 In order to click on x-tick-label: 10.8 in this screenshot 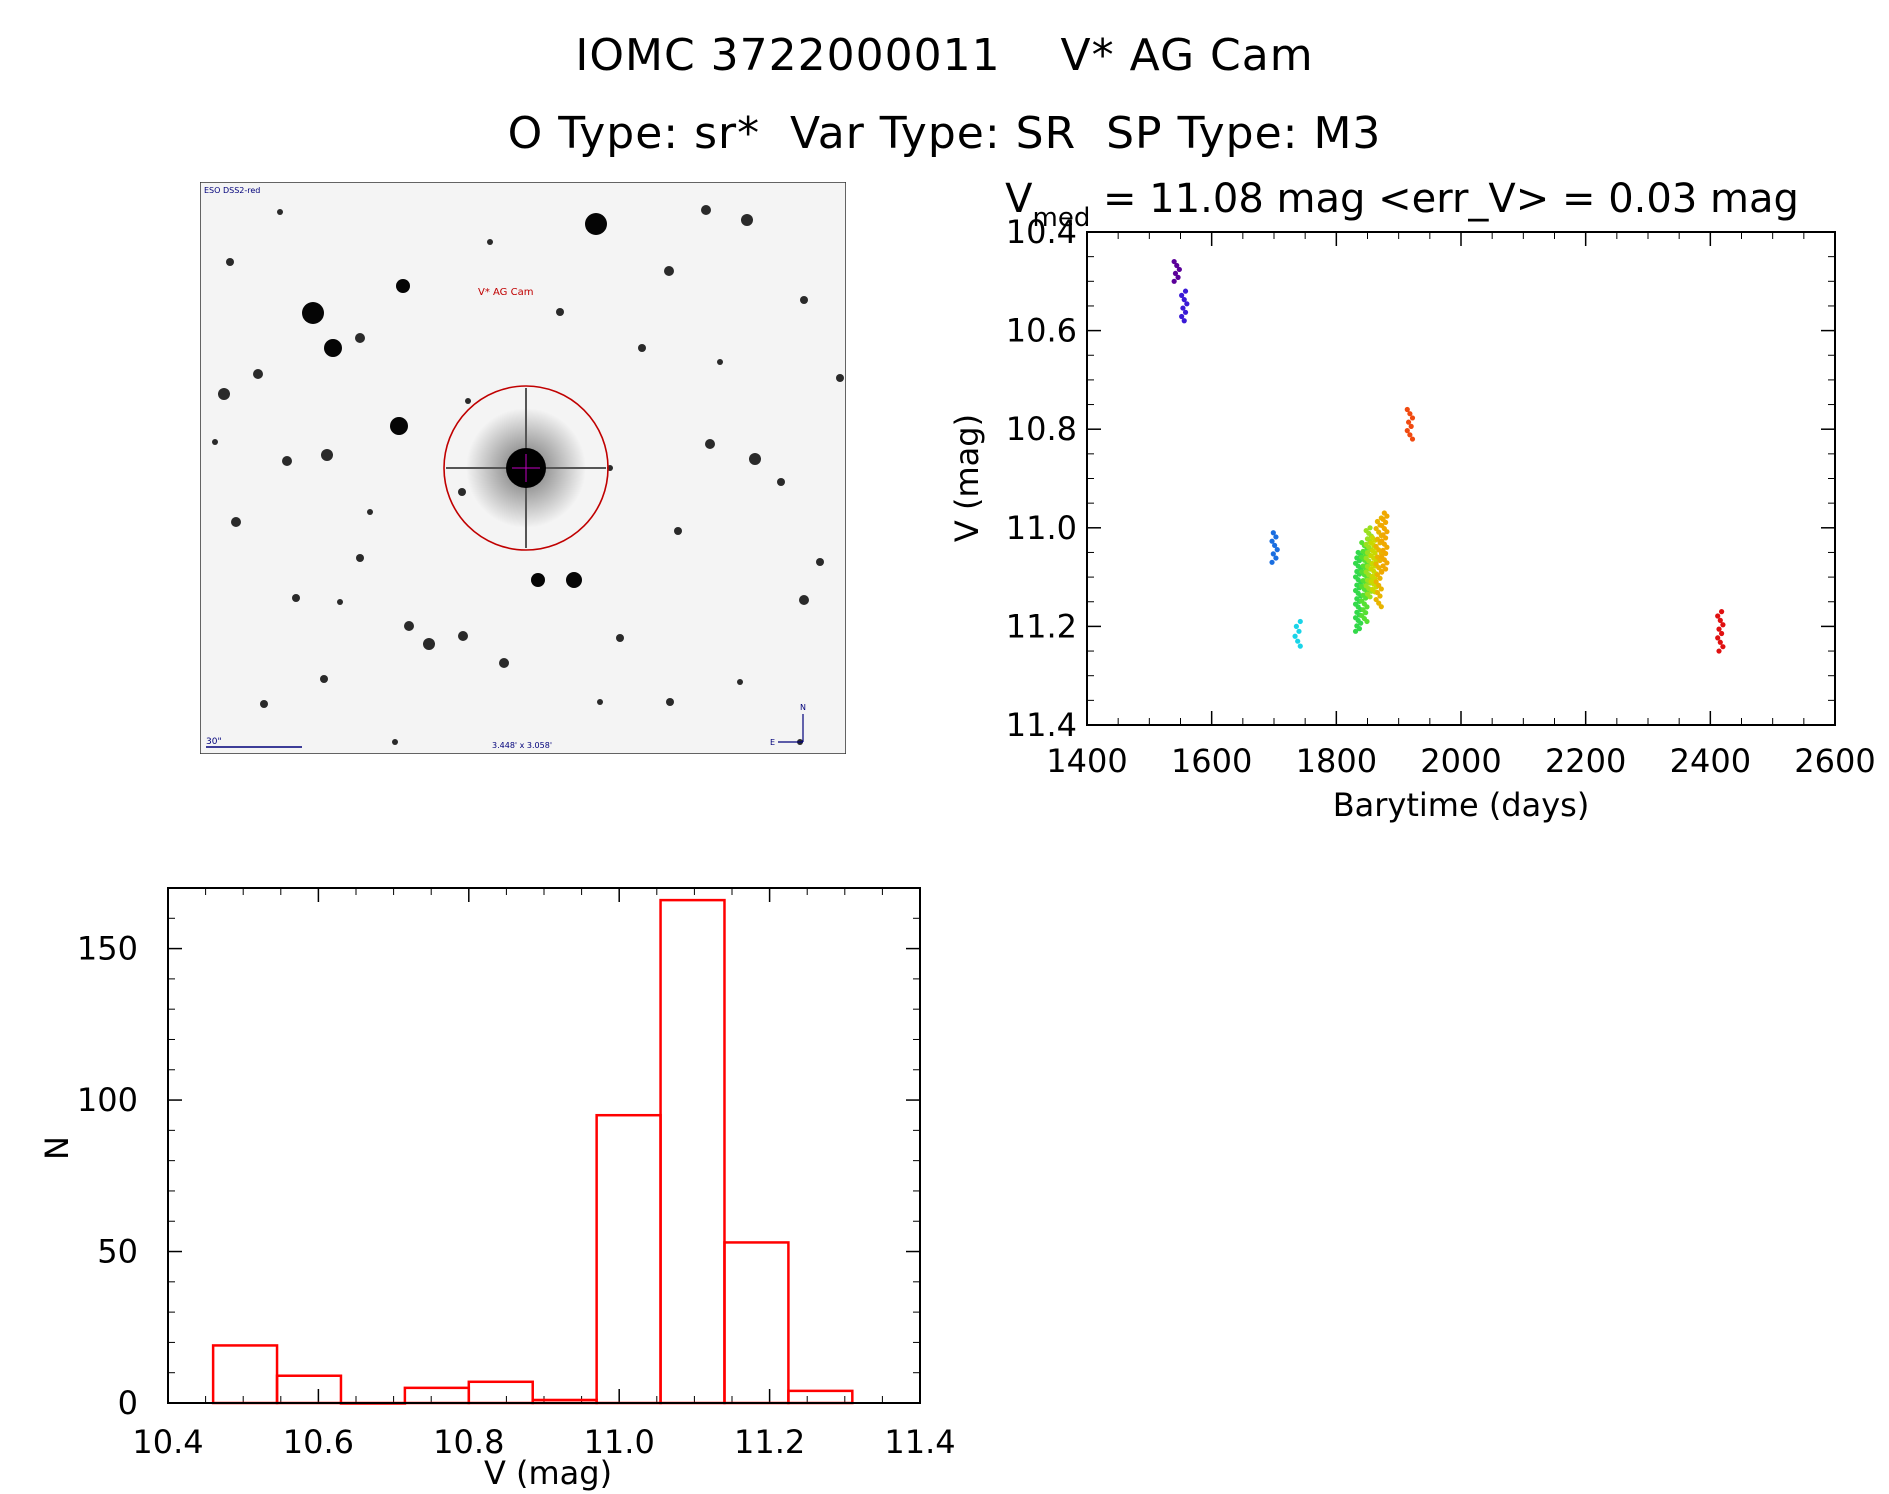, I will do `click(468, 1442)`.